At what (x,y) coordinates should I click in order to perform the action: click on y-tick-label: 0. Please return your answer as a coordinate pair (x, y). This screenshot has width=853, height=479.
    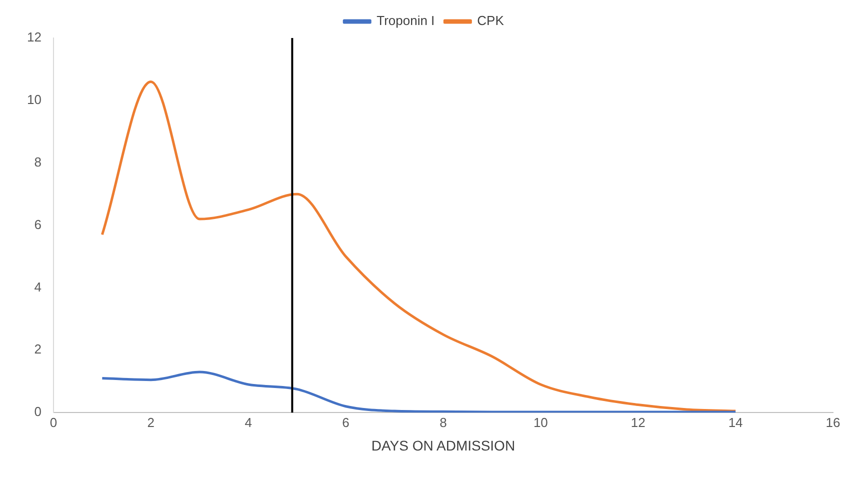
    Looking at the image, I should click on (38, 412).